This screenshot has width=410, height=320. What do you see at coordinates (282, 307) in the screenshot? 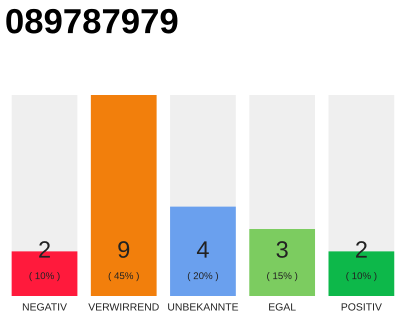
I see `x-tick-label: EGAL` at bounding box center [282, 307].